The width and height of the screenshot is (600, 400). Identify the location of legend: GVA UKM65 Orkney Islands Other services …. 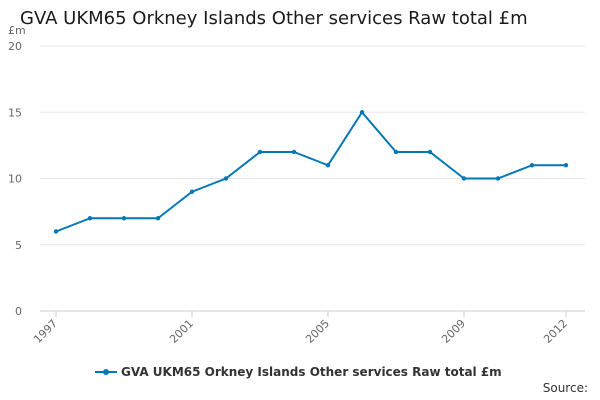
(298, 372).